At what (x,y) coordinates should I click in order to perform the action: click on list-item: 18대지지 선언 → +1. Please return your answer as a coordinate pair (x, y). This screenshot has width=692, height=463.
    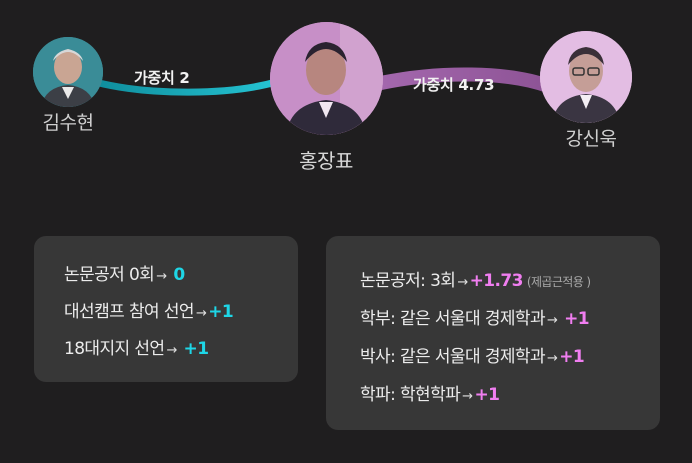
    Looking at the image, I should click on (136, 346).